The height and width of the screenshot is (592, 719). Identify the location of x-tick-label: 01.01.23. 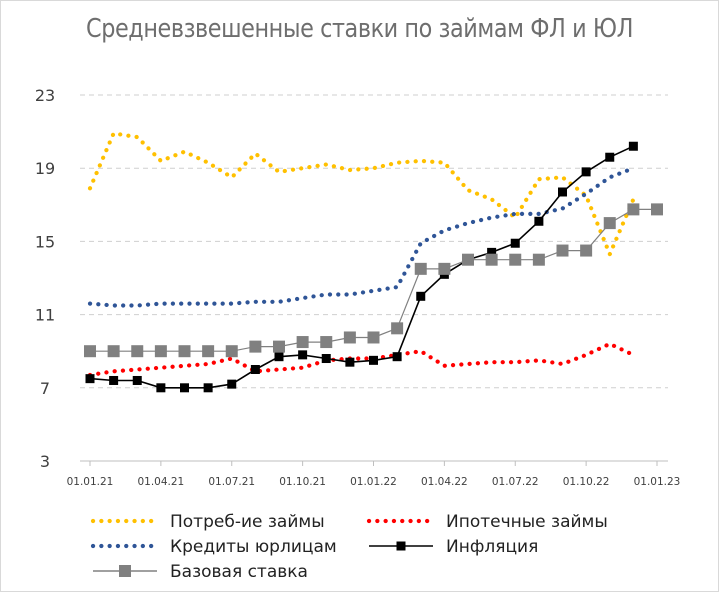
(657, 482).